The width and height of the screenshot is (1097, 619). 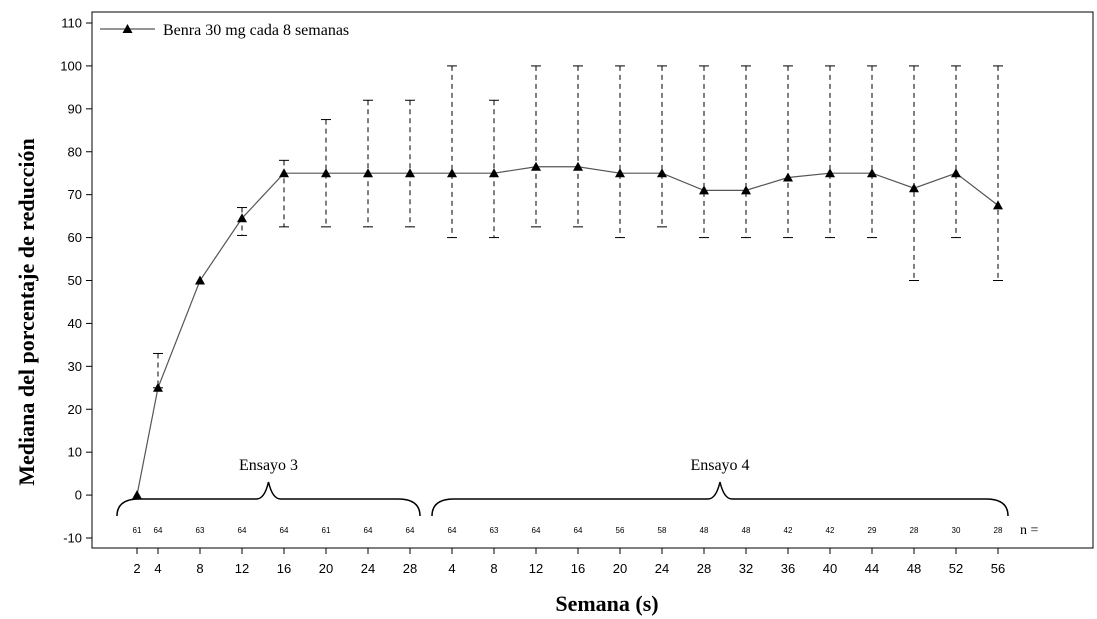 What do you see at coordinates (788, 568) in the screenshot?
I see `x-tick-label: 36` at bounding box center [788, 568].